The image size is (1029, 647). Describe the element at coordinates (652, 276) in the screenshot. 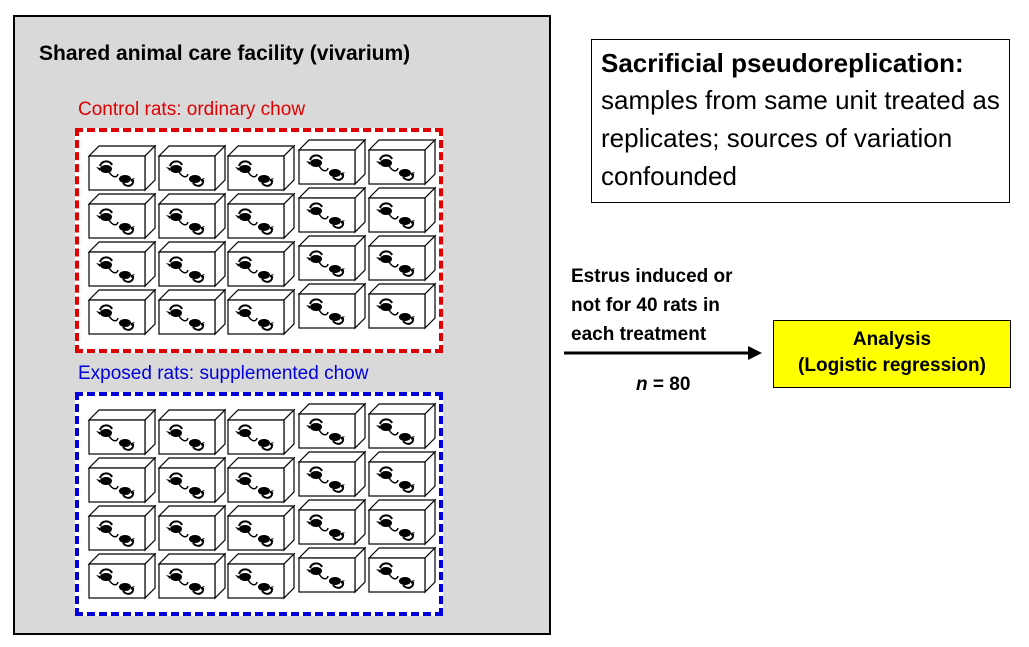

I see `process-line-1: Estrus induced or` at that location.